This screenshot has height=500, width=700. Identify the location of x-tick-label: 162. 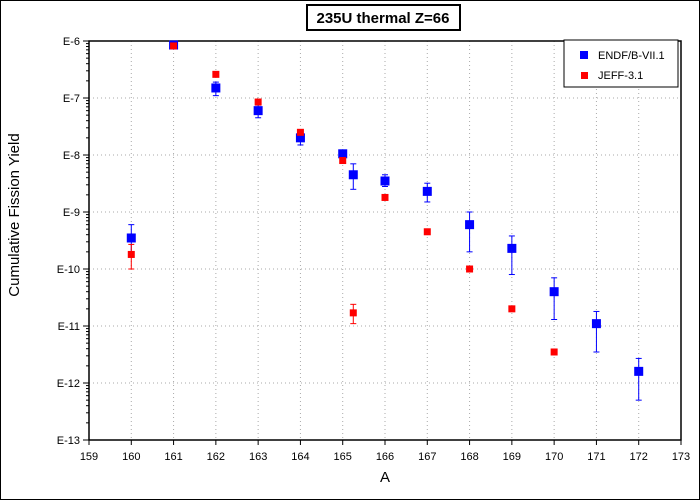
(216, 457).